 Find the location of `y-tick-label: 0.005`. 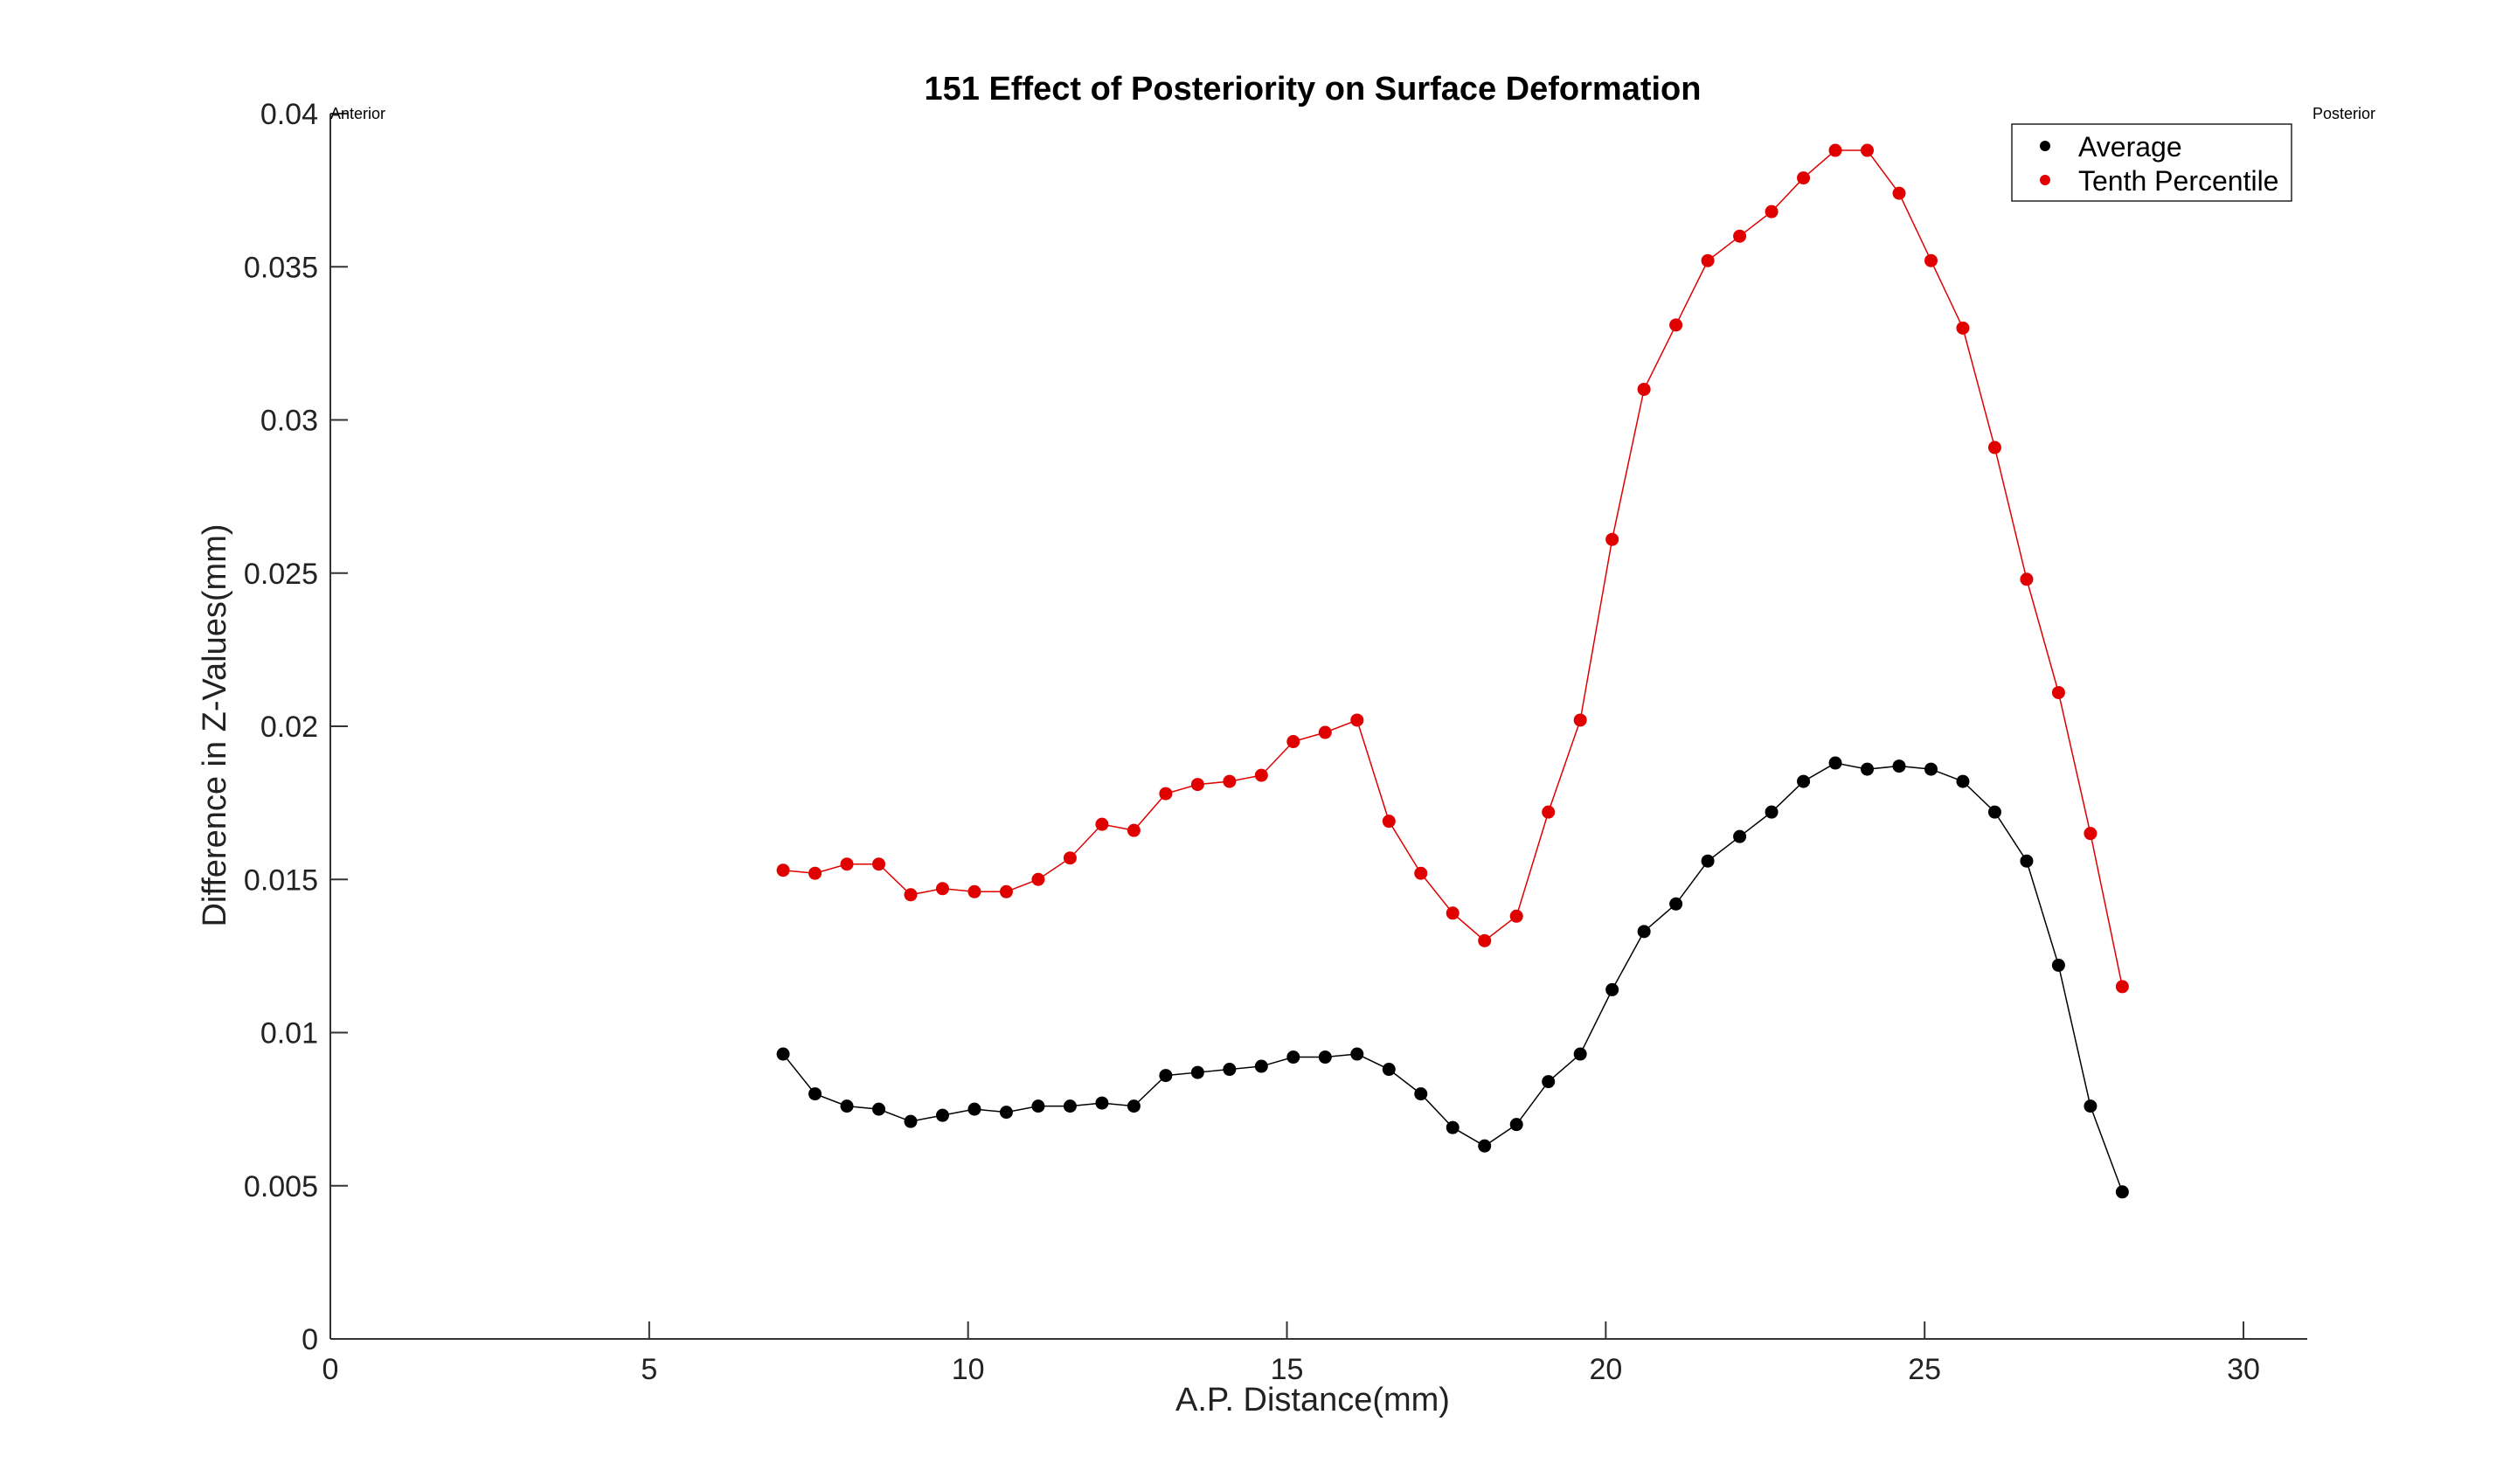

y-tick-label: 0.005 is located at coordinates (281, 1186).